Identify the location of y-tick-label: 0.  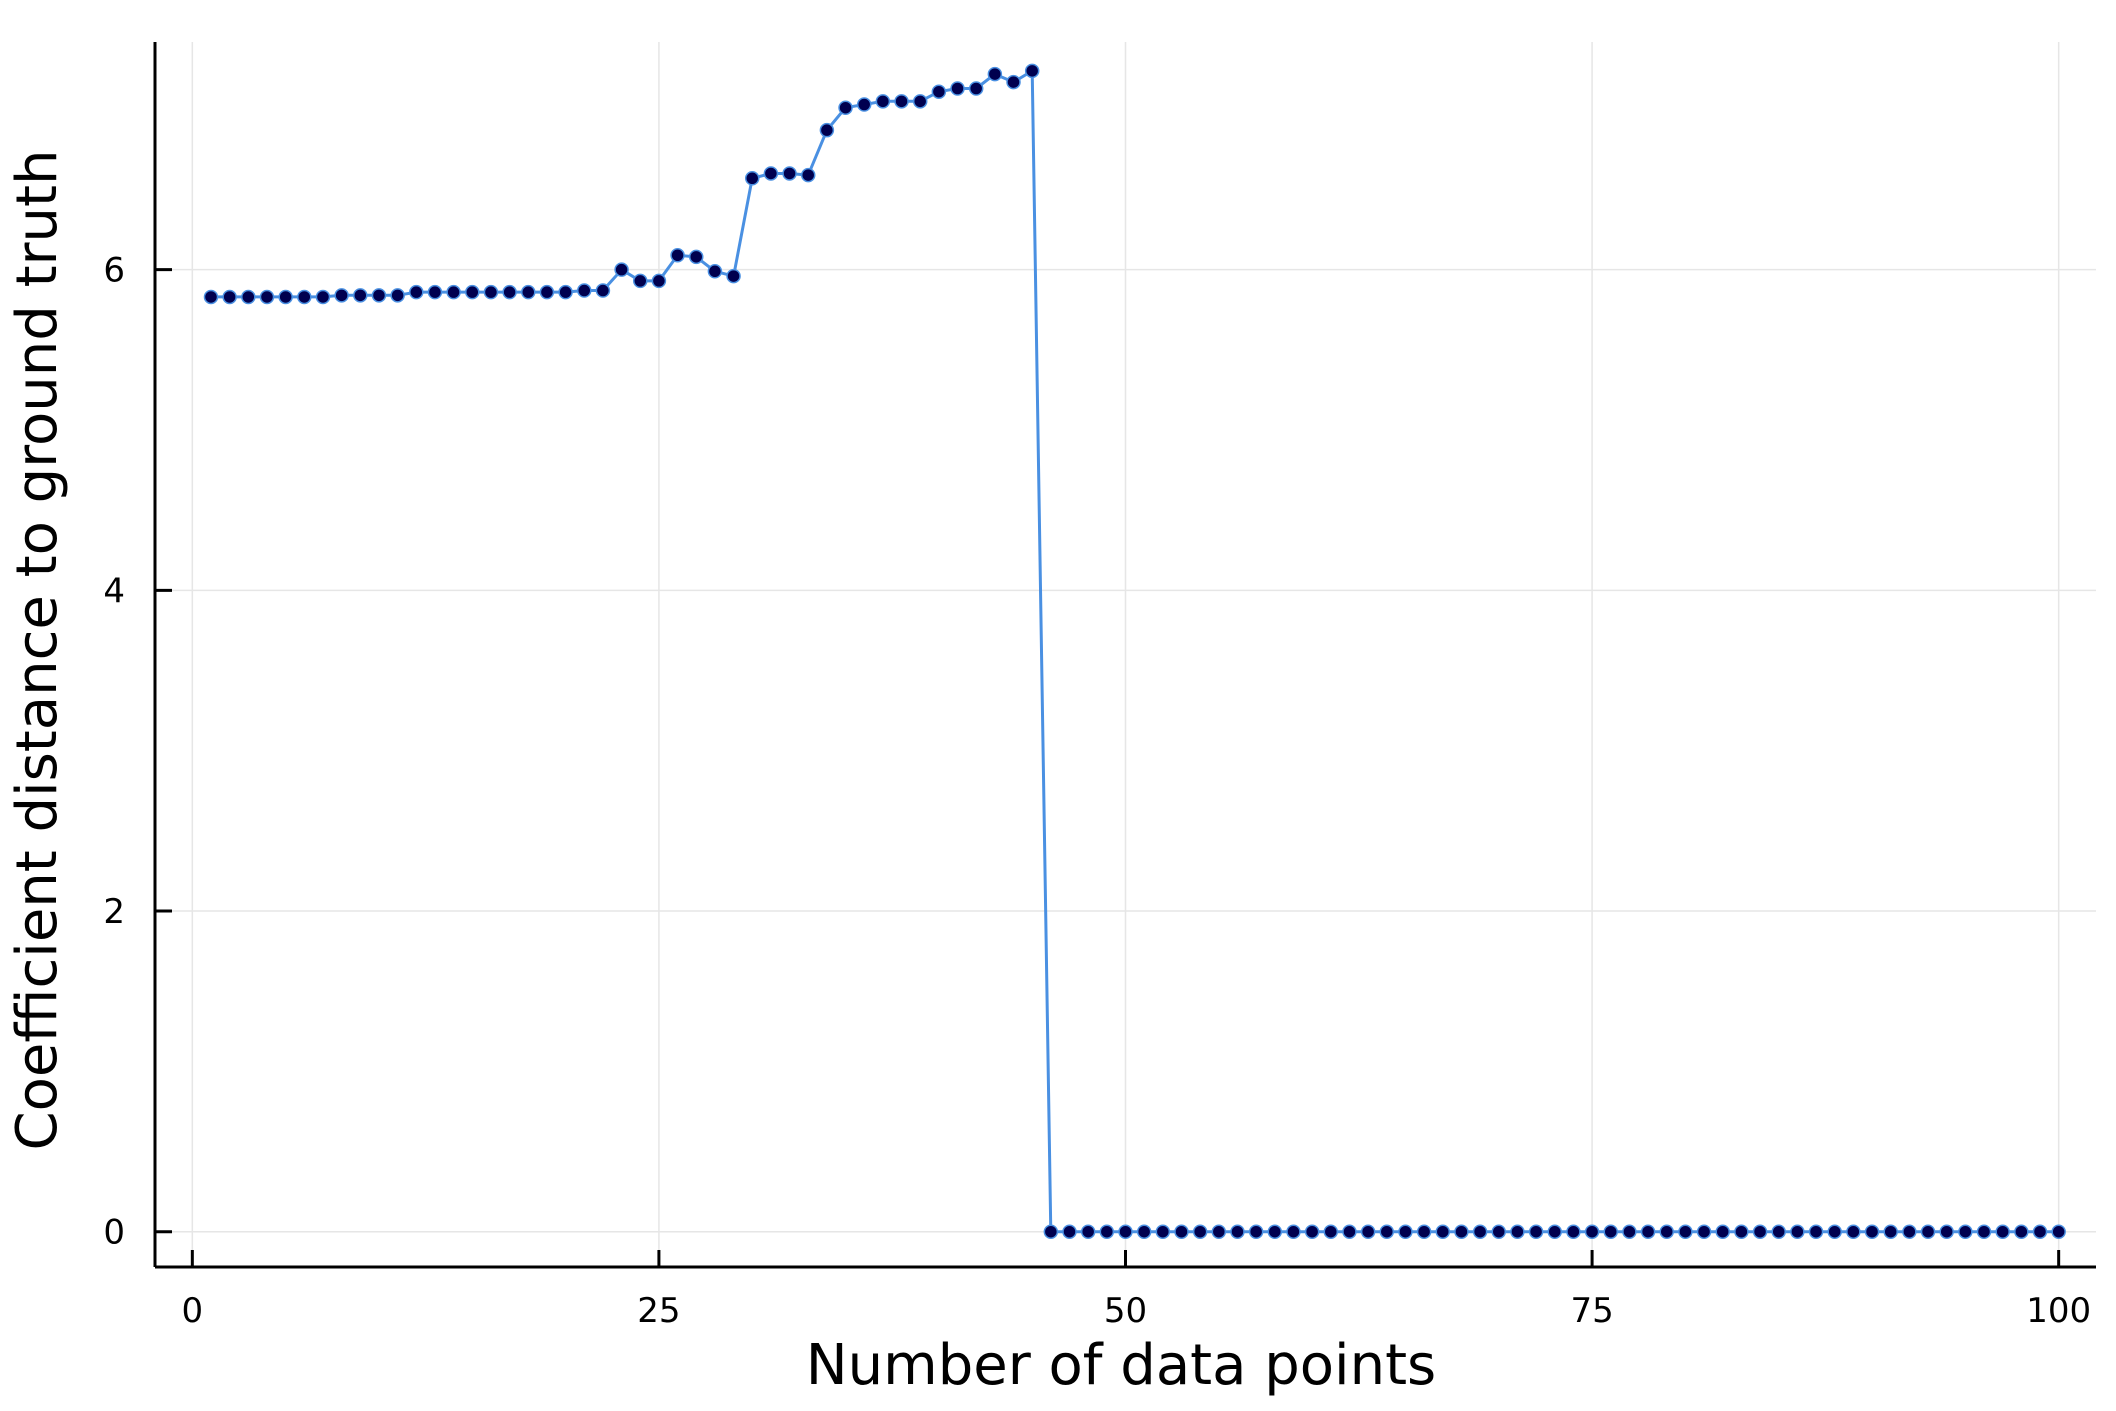
(114, 1233).